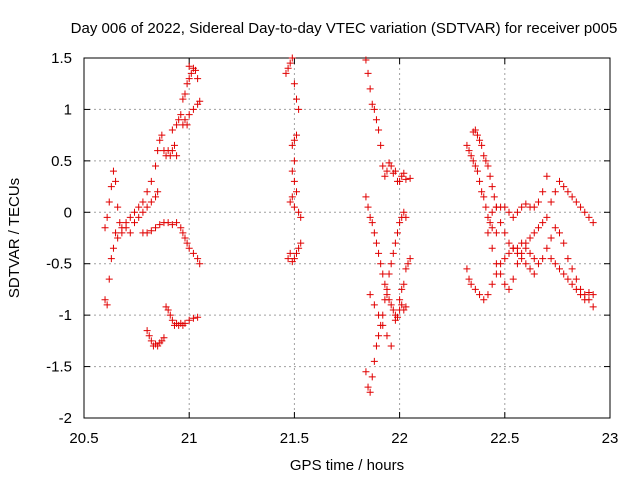 This screenshot has width=640, height=480. I want to click on x-tick-label: 23, so click(610, 438).